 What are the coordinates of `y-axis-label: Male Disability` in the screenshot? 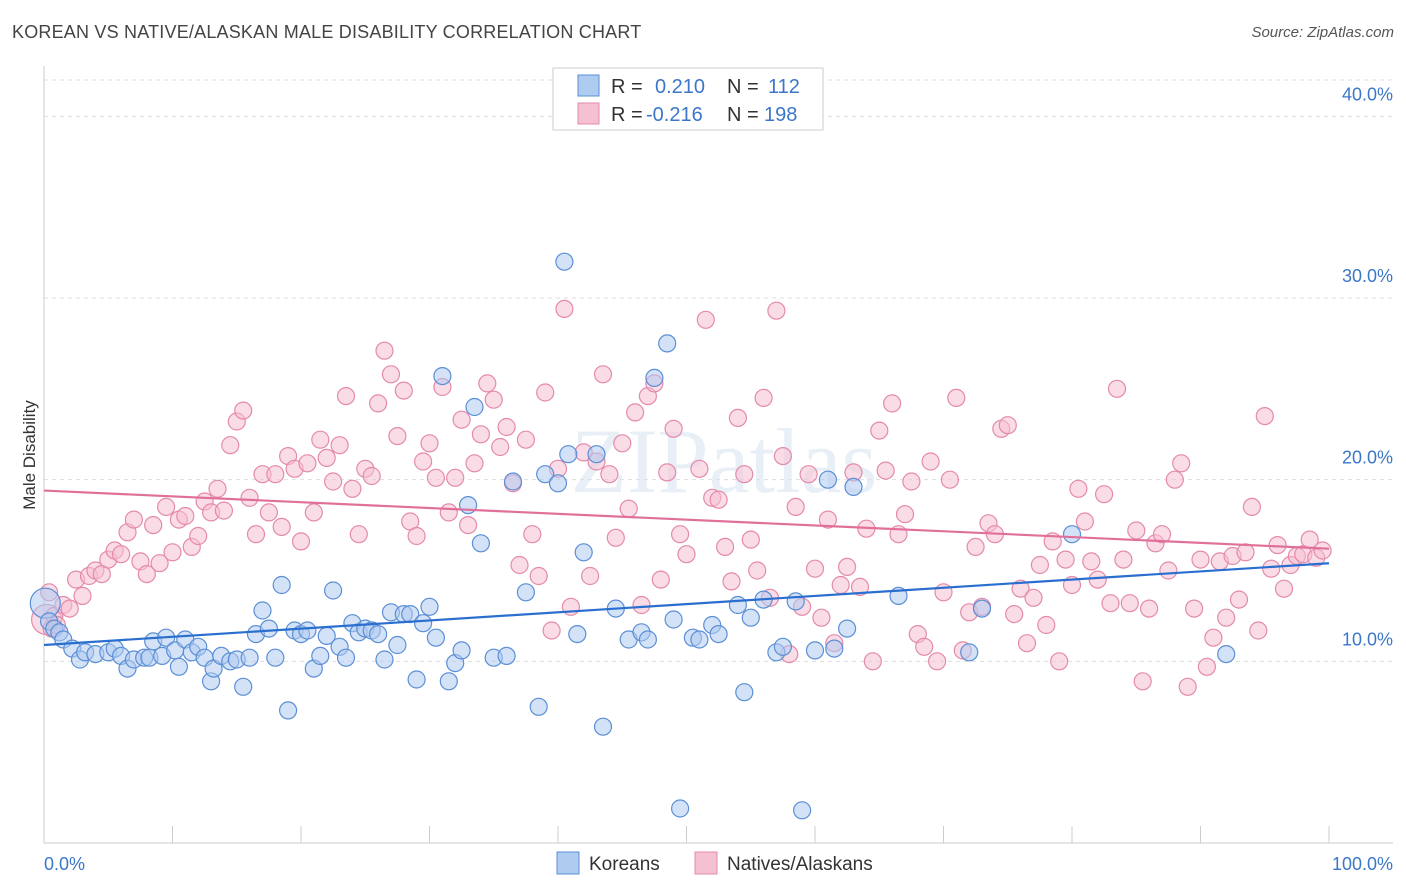 It's located at (29, 455).